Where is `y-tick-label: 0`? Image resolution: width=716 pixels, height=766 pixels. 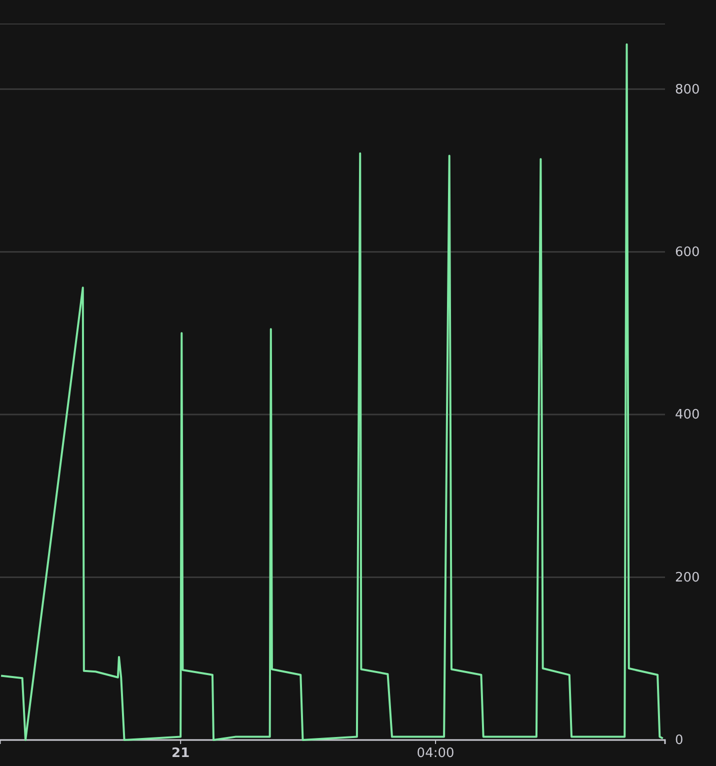 y-tick-label: 0 is located at coordinates (679, 740).